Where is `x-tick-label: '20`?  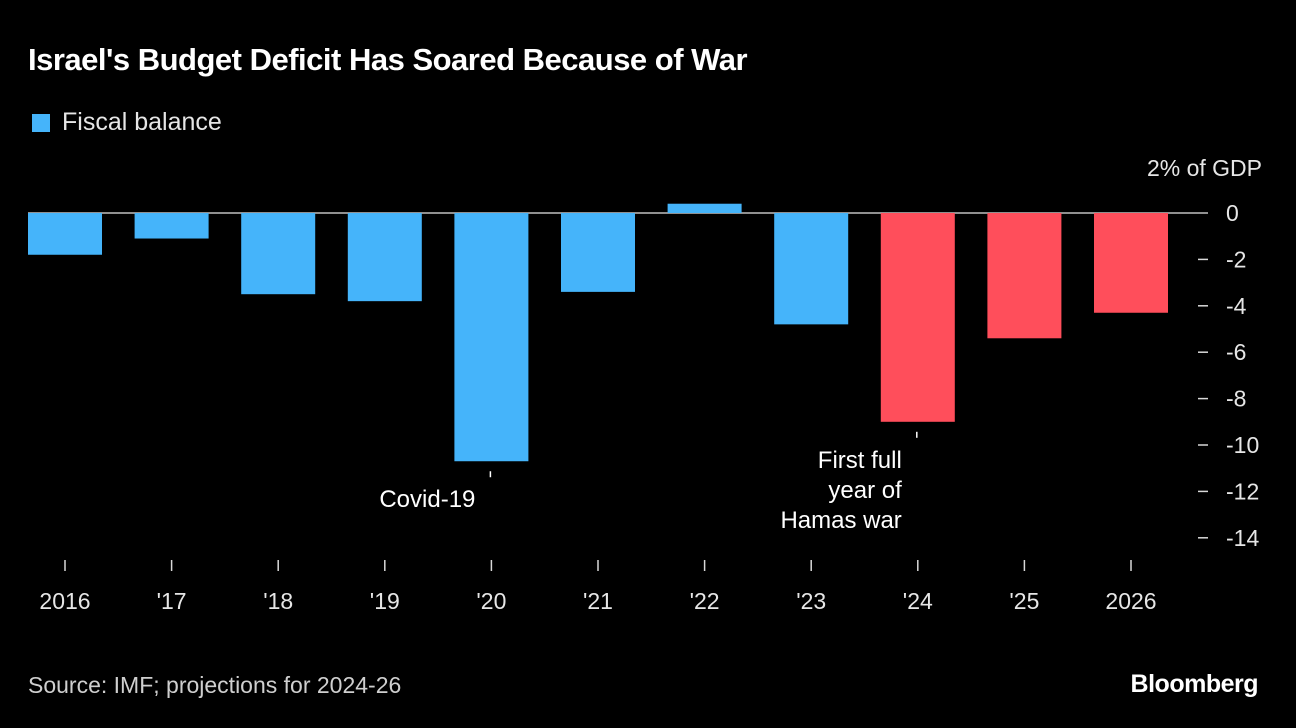 x-tick-label: '20 is located at coordinates (491, 601).